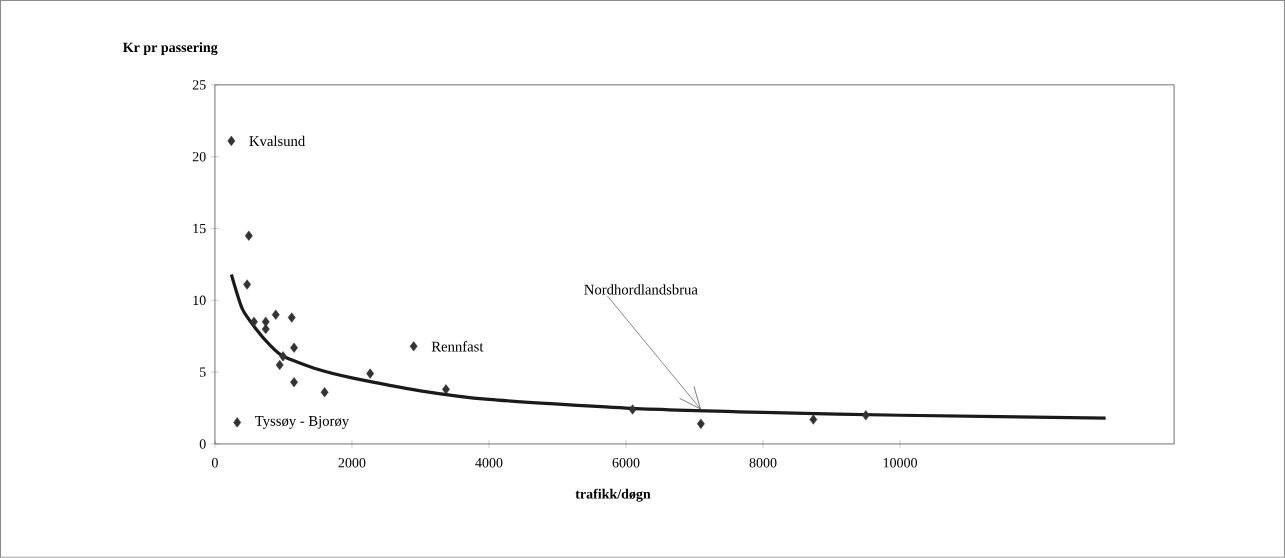 This screenshot has height=558, width=1285. What do you see at coordinates (613, 495) in the screenshot?
I see `x-axis-title: trafikk/døgn` at bounding box center [613, 495].